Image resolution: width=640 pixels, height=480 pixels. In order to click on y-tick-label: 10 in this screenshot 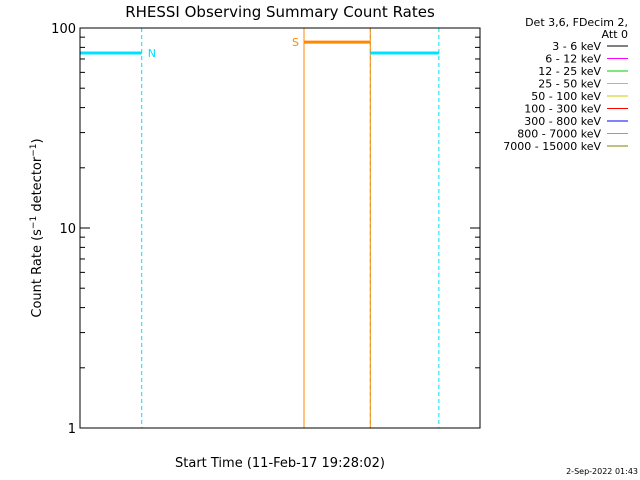, I will do `click(67, 229)`.